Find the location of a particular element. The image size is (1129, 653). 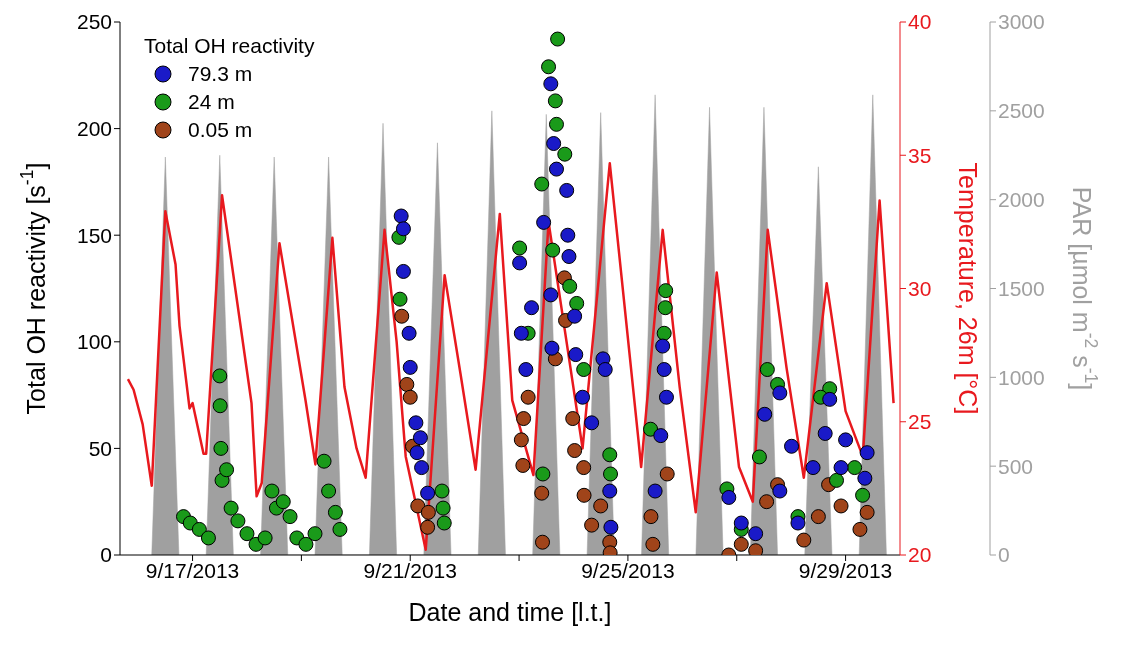

x-tick-label: 9/17/2013 is located at coordinates (192, 570).